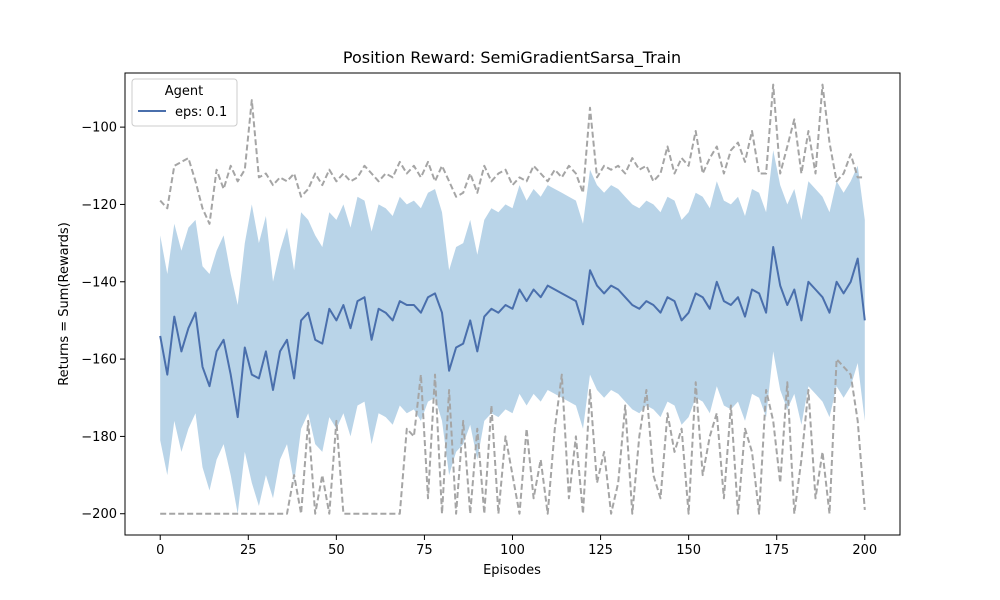 Image resolution: width=1000 pixels, height=600 pixels. What do you see at coordinates (776, 550) in the screenshot?
I see `x-tick-label: 175` at bounding box center [776, 550].